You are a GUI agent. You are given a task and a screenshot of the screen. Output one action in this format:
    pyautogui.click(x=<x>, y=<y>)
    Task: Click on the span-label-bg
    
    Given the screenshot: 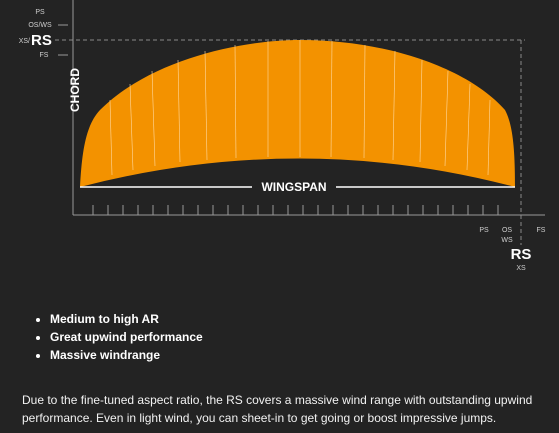 What is the action you would take?
    pyautogui.click(x=294, y=187)
    